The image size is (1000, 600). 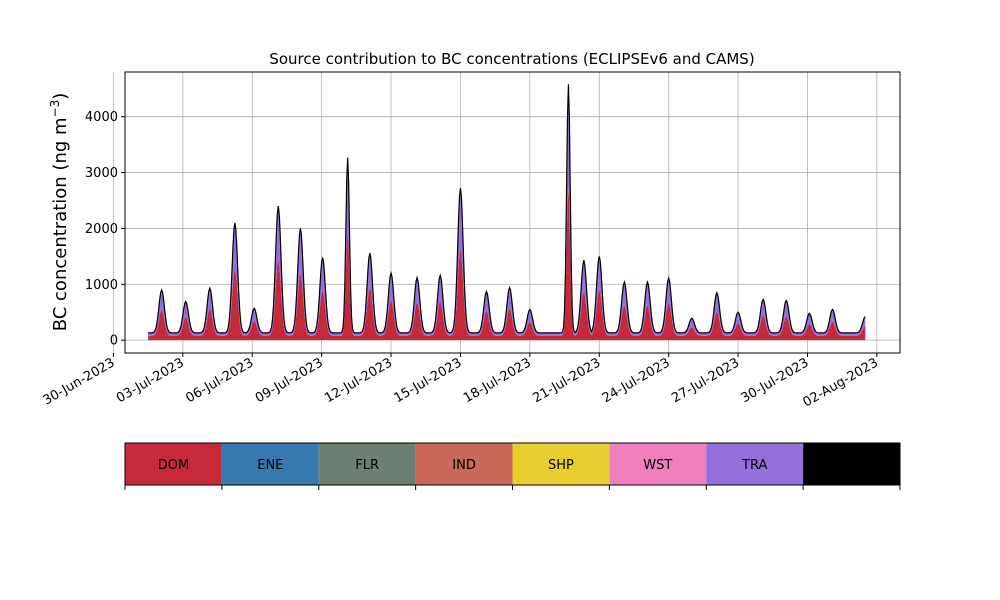 What do you see at coordinates (841, 382) in the screenshot?
I see `x-tick-label: 02-Aug-2023` at bounding box center [841, 382].